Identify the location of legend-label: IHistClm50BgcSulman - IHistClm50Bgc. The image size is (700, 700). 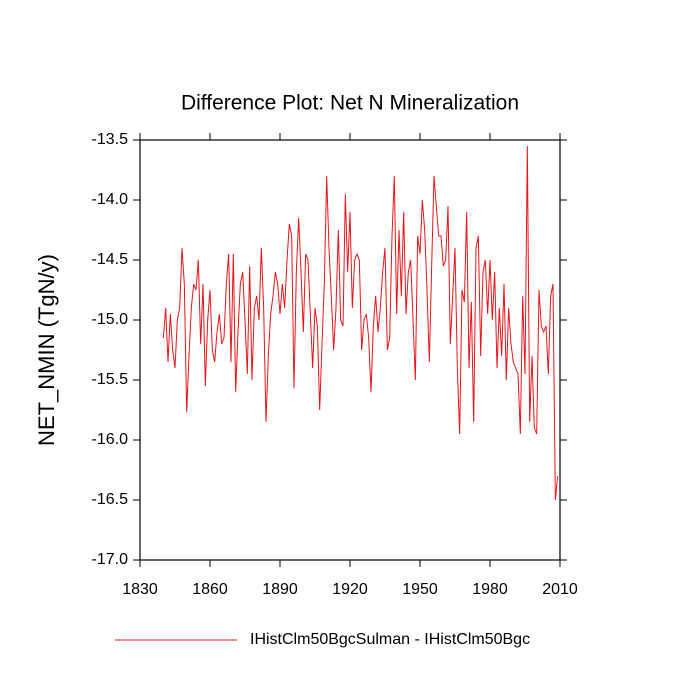
(390, 639).